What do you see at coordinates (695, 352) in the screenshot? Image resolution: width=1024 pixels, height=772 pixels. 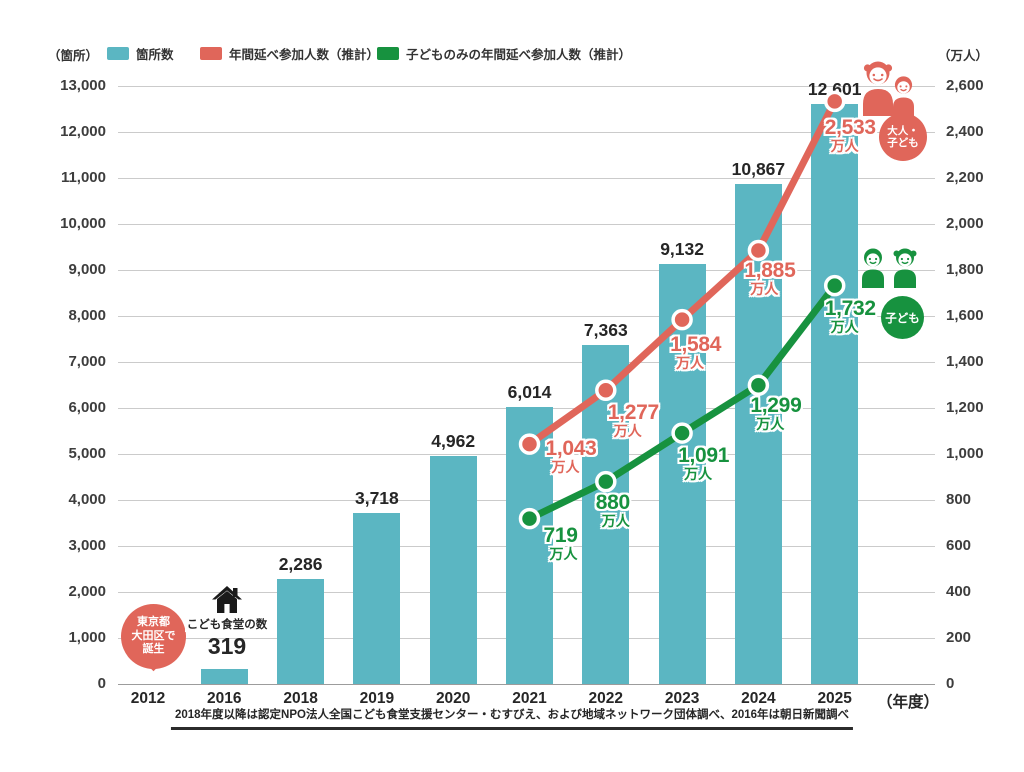 I see `point-label-2023: 1,584 万人` at bounding box center [695, 352].